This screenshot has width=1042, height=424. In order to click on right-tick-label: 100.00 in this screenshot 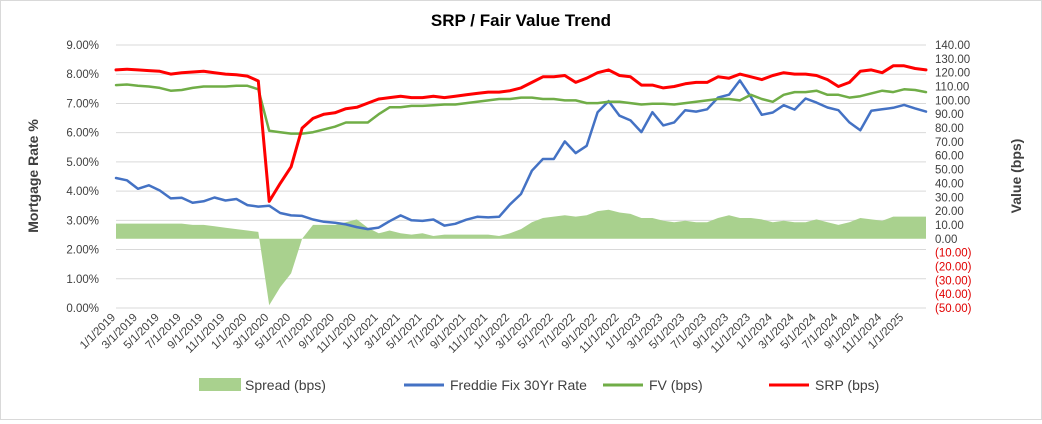, I will do `click(952, 101)`.